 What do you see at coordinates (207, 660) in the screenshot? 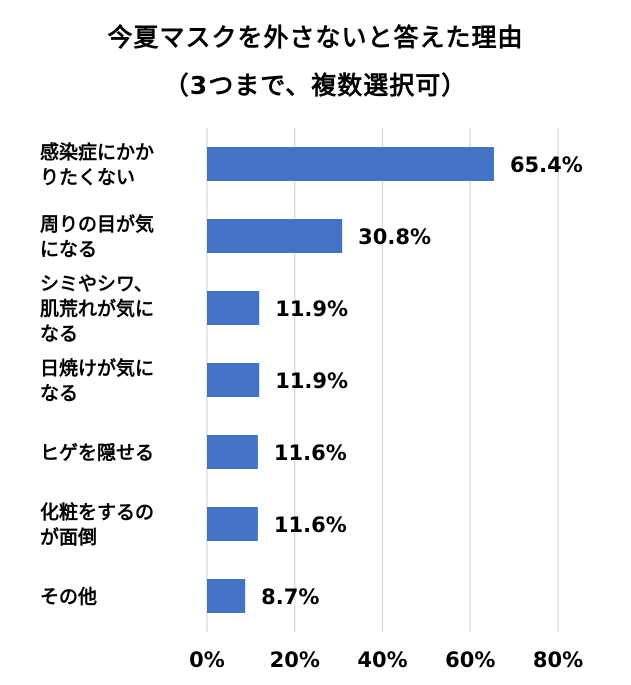
I see `x-tick-label: 0%` at bounding box center [207, 660].